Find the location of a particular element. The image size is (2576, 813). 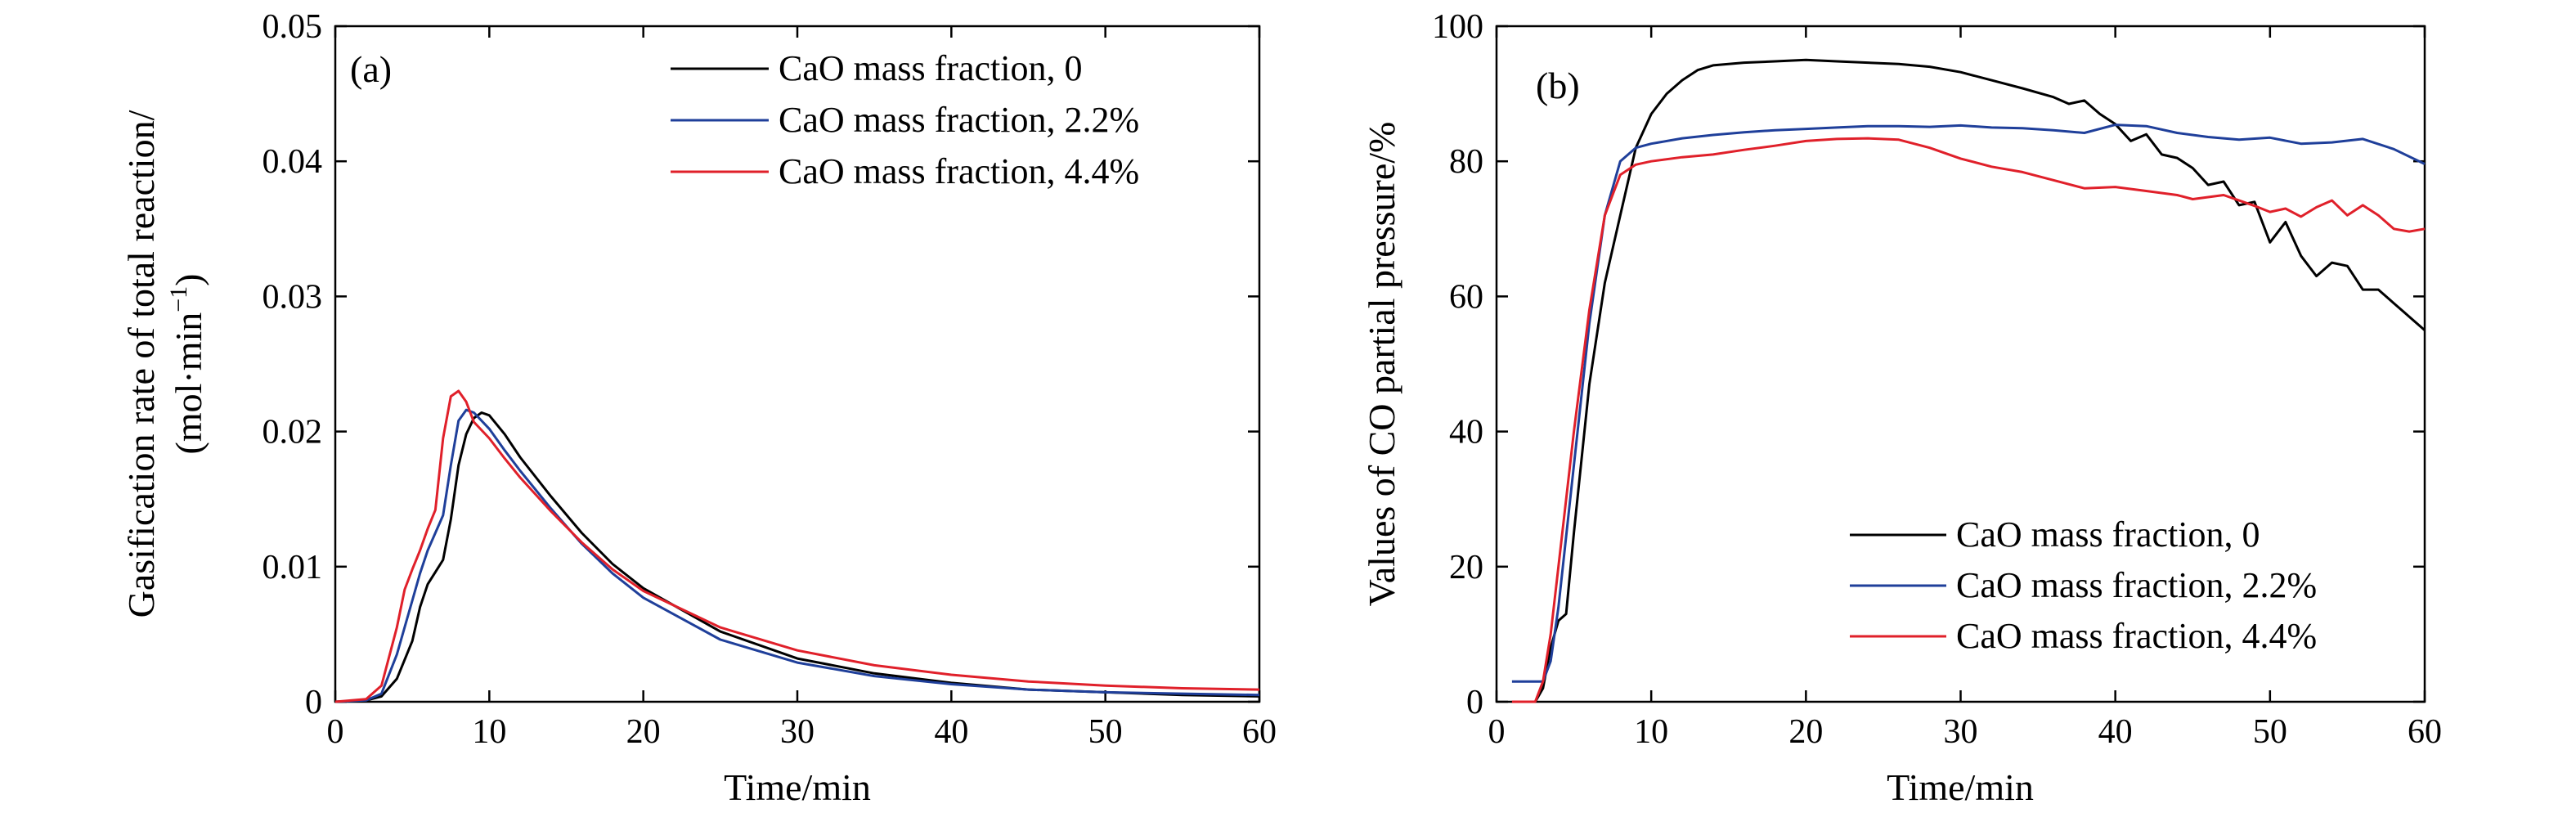

x-tick-label-a: 10 is located at coordinates (489, 732).